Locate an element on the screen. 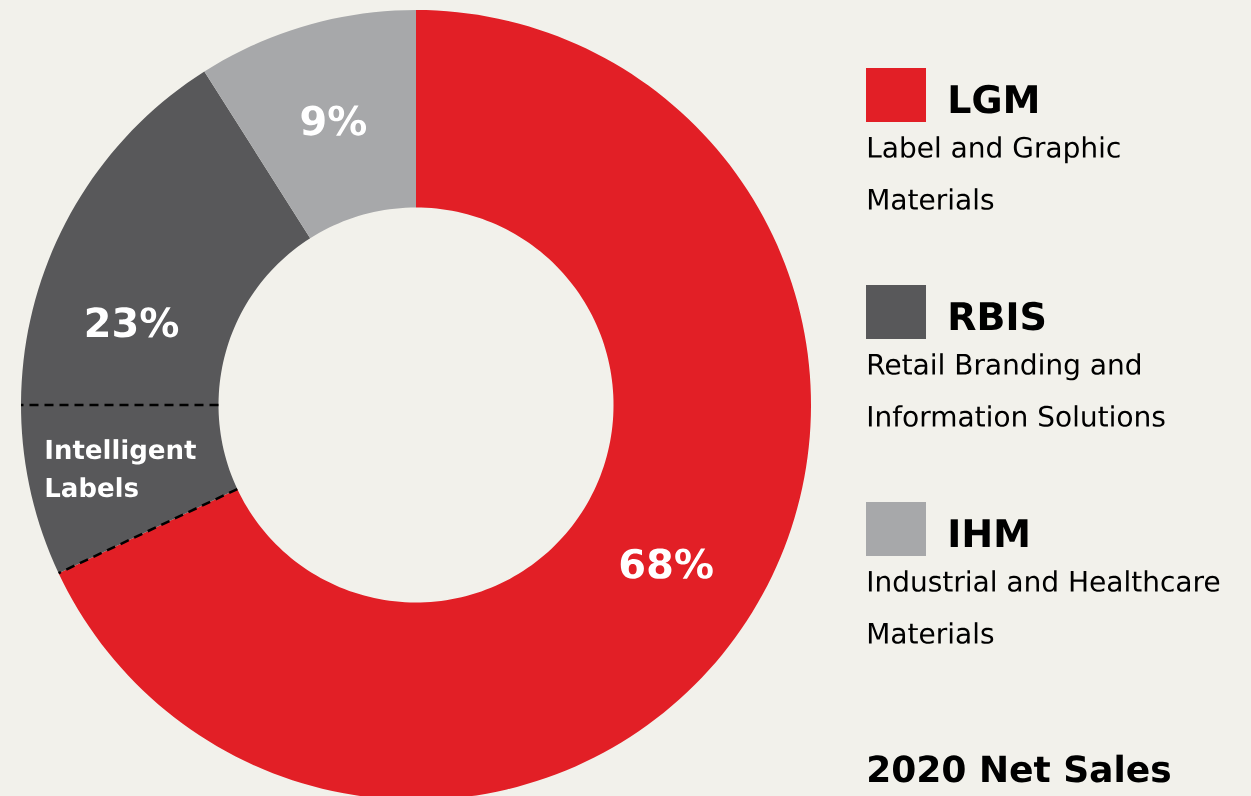 This screenshot has width=1251, height=796. data-label: 68% is located at coordinates (666, 563).